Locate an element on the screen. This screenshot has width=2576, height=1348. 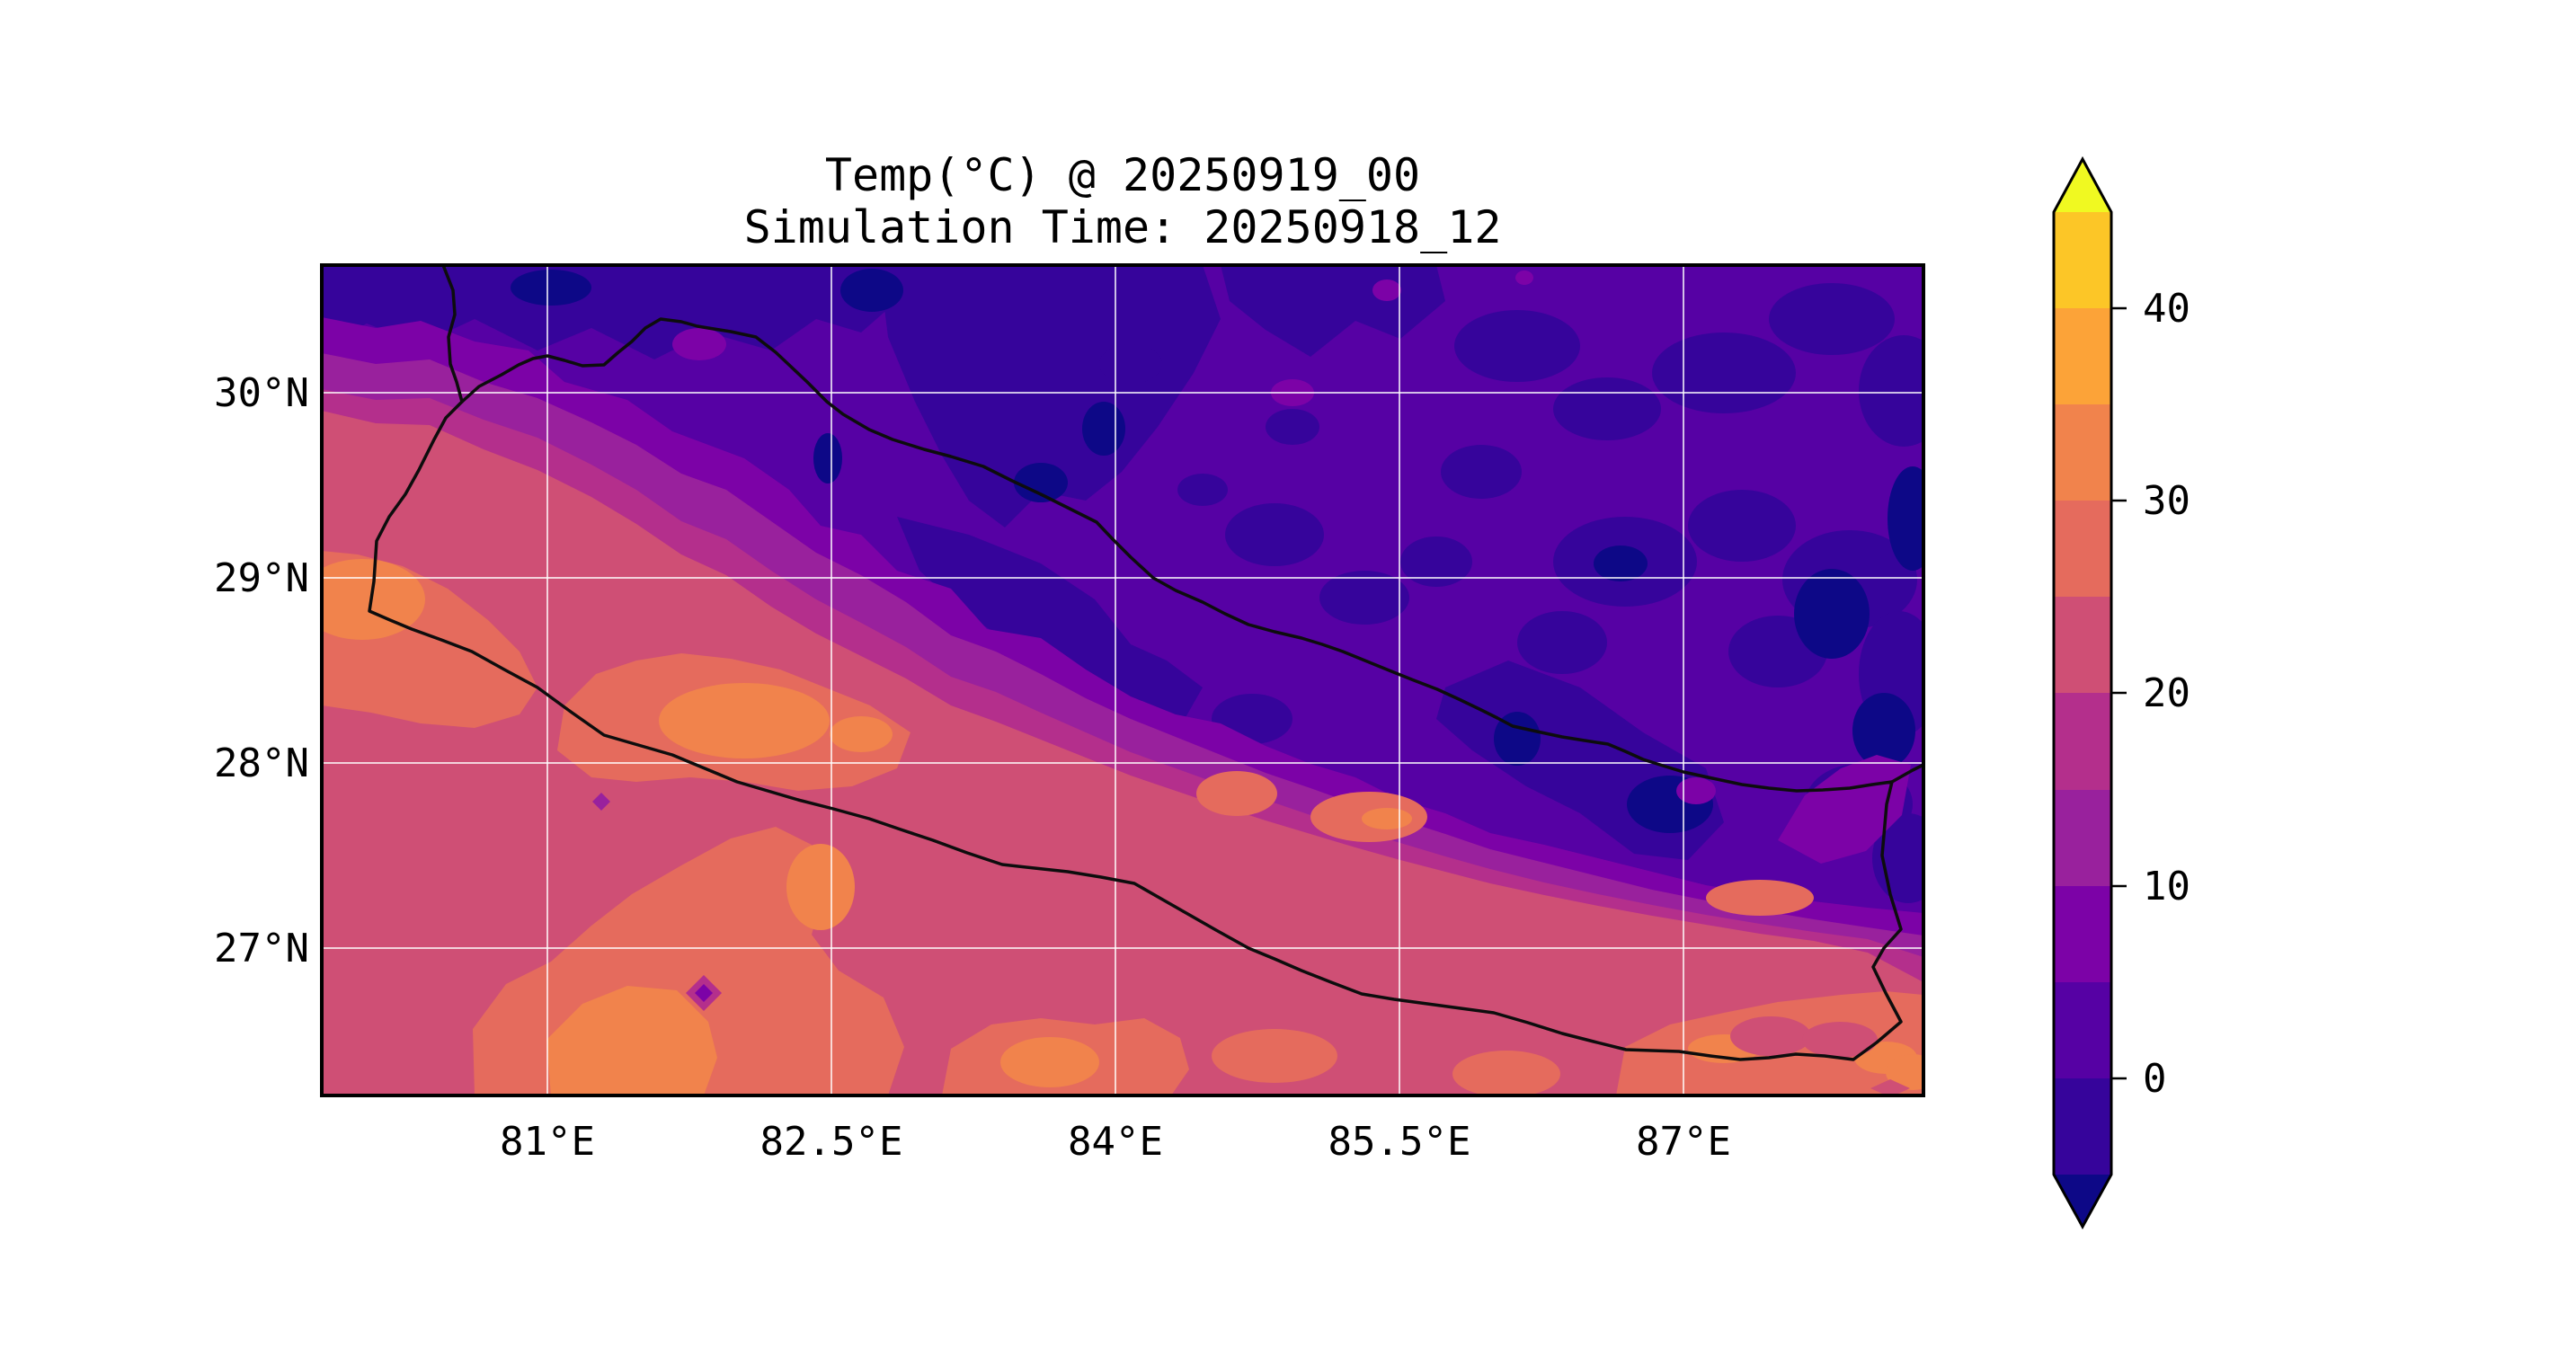
colorbar-tick-labels: 40 30 20 10 0 is located at coordinates (2166, 694).